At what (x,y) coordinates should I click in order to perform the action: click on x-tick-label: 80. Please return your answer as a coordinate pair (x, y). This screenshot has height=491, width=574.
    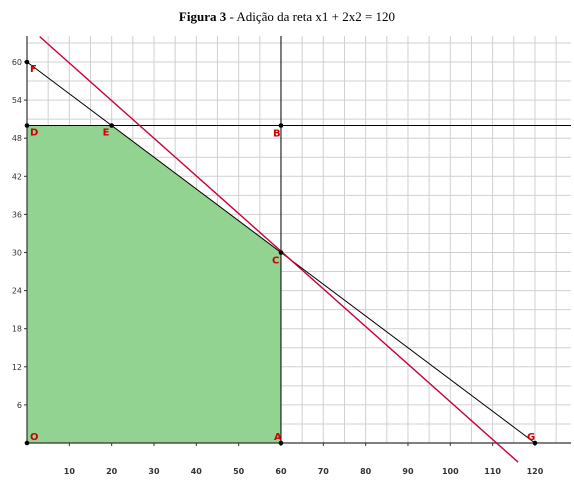
    Looking at the image, I should click on (366, 471).